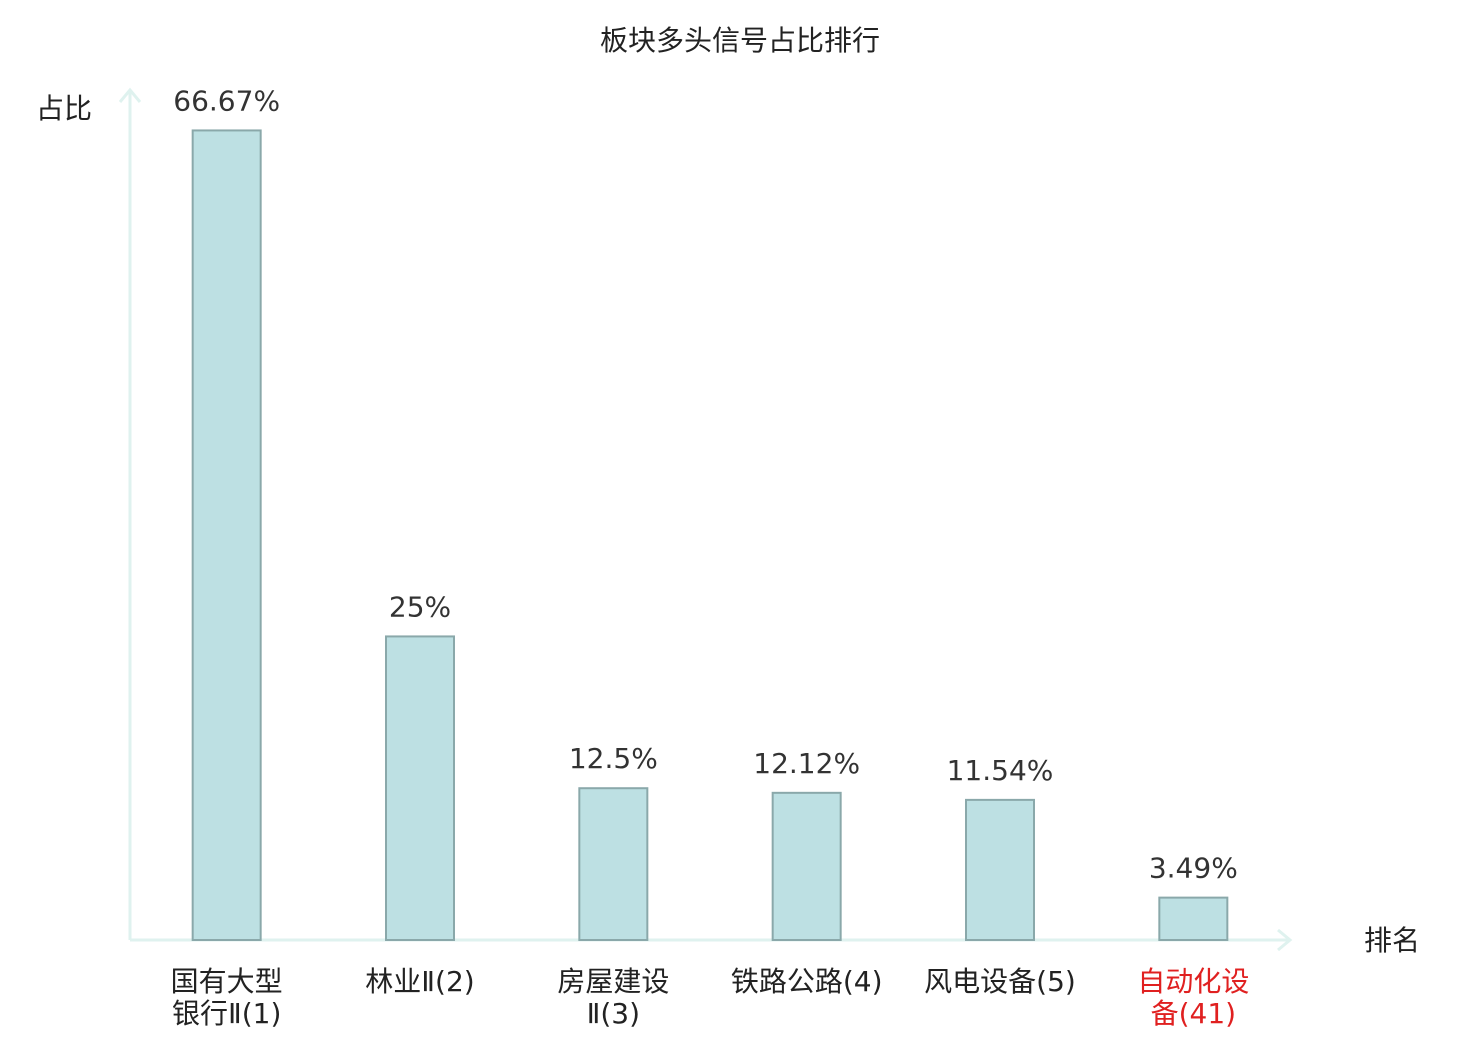 Image resolution: width=1480 pixels, height=1040 pixels. I want to click on x-arrow, so click(1285, 940).